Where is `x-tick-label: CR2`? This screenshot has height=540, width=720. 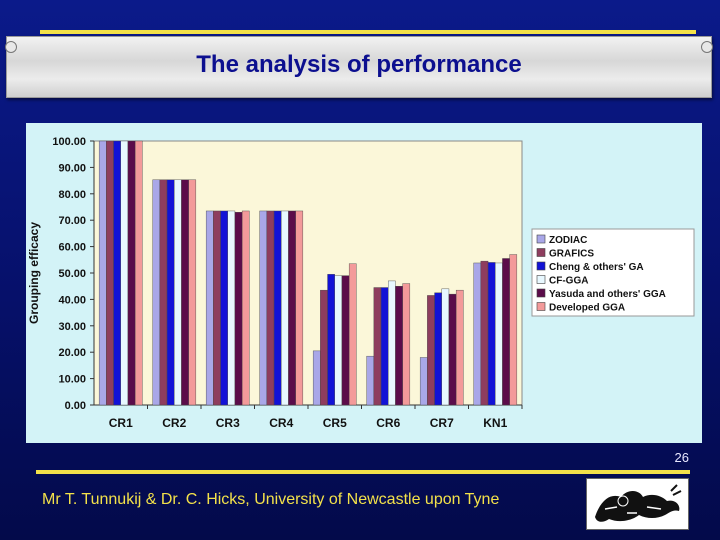
x-tick-label: CR2 is located at coordinates (174, 423).